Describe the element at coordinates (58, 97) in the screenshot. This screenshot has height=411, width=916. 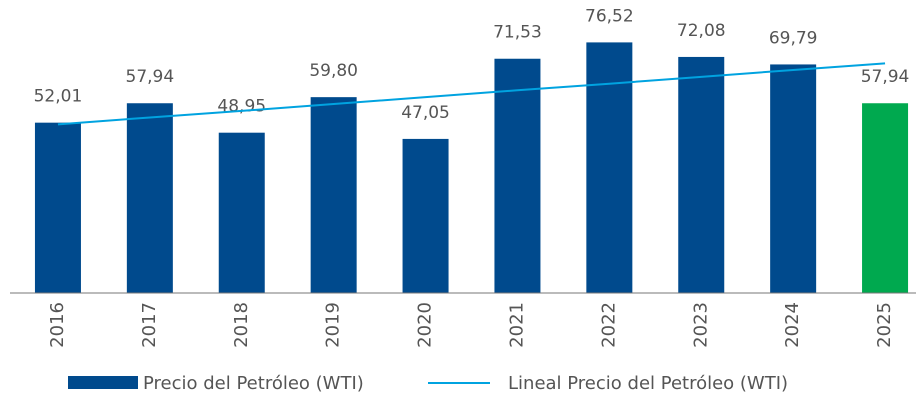
I see `data-label: 52,01` at that location.